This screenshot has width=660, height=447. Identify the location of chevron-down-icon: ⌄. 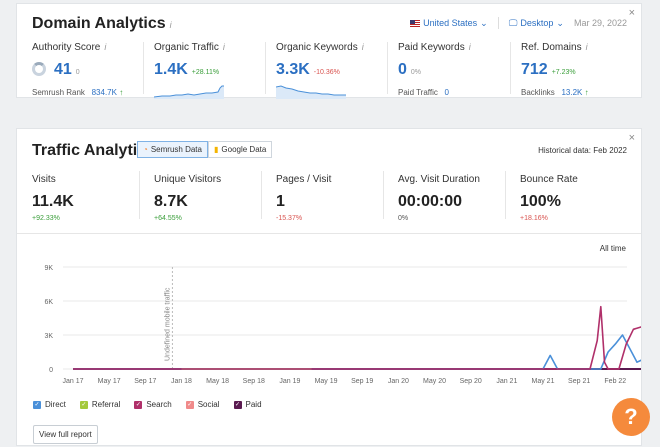
(484, 22).